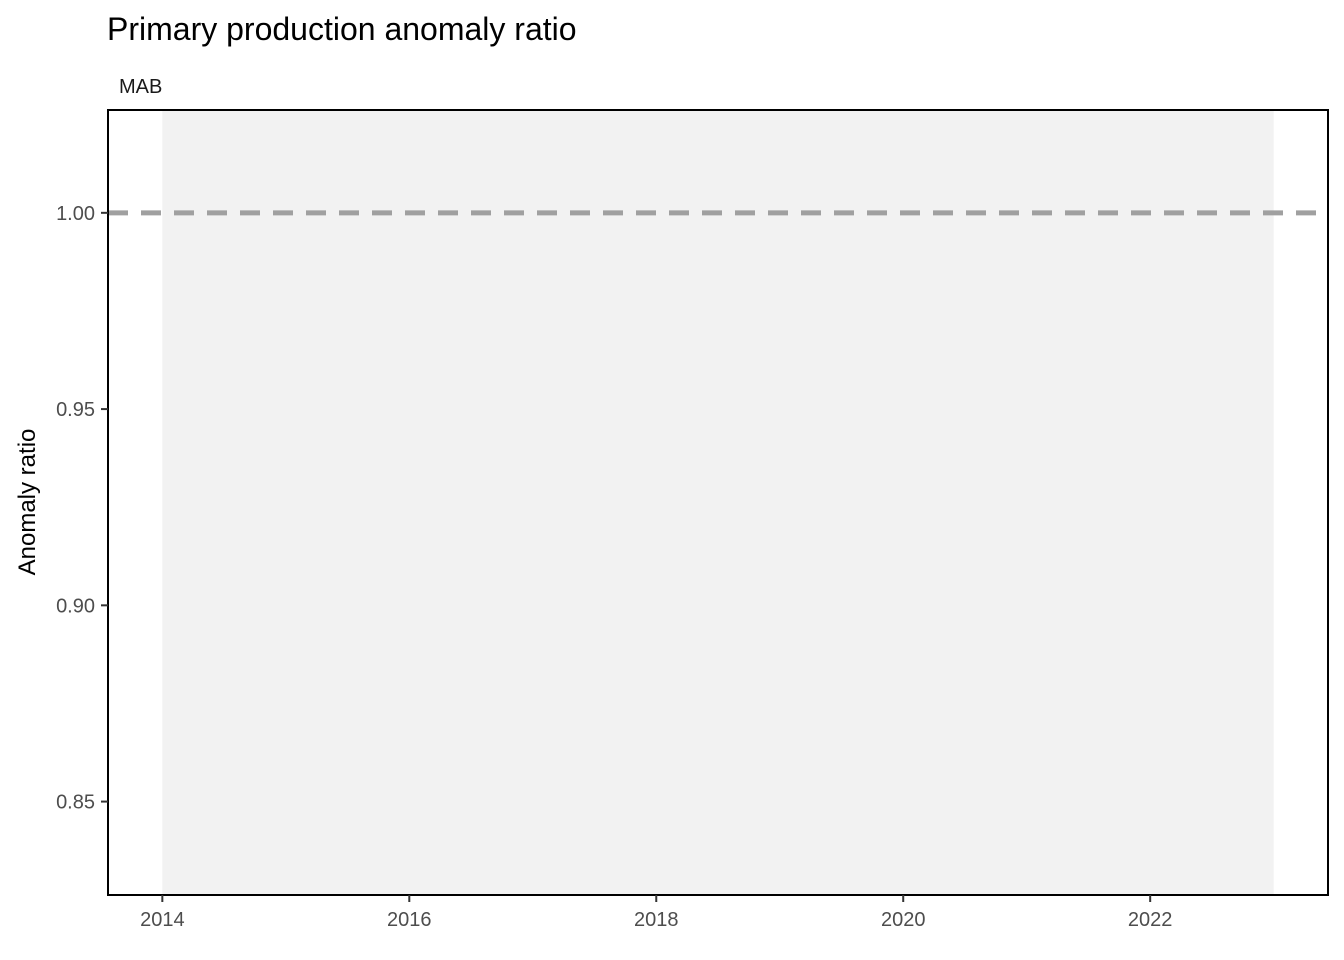 The image size is (1344, 960). What do you see at coordinates (75, 803) in the screenshot?
I see `y-tick-label: 0.85` at bounding box center [75, 803].